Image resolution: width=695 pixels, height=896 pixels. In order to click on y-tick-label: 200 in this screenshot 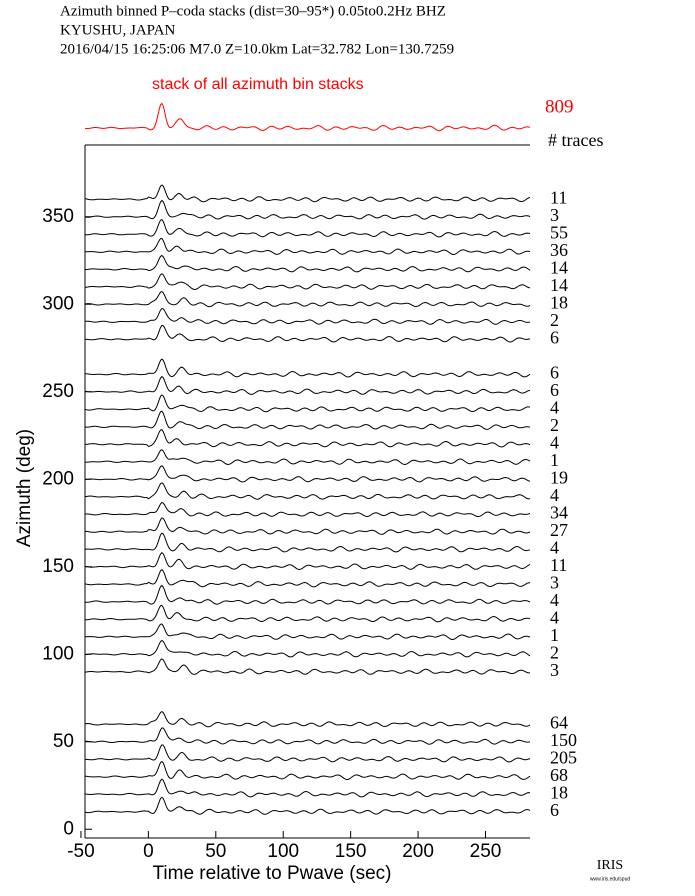, I will do `click(58, 478)`.